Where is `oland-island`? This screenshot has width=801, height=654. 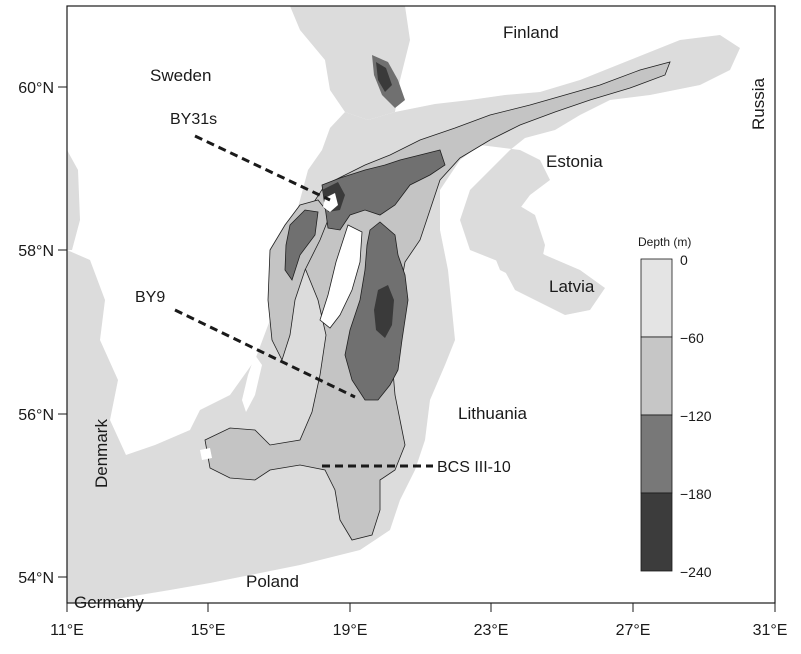
oland-island is located at coordinates (252, 383).